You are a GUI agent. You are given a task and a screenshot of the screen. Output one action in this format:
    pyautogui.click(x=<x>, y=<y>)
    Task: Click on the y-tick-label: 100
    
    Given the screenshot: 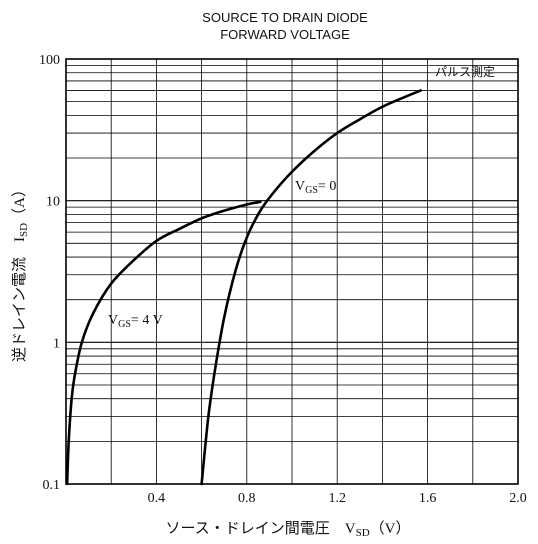 What is the action you would take?
    pyautogui.click(x=49, y=60)
    